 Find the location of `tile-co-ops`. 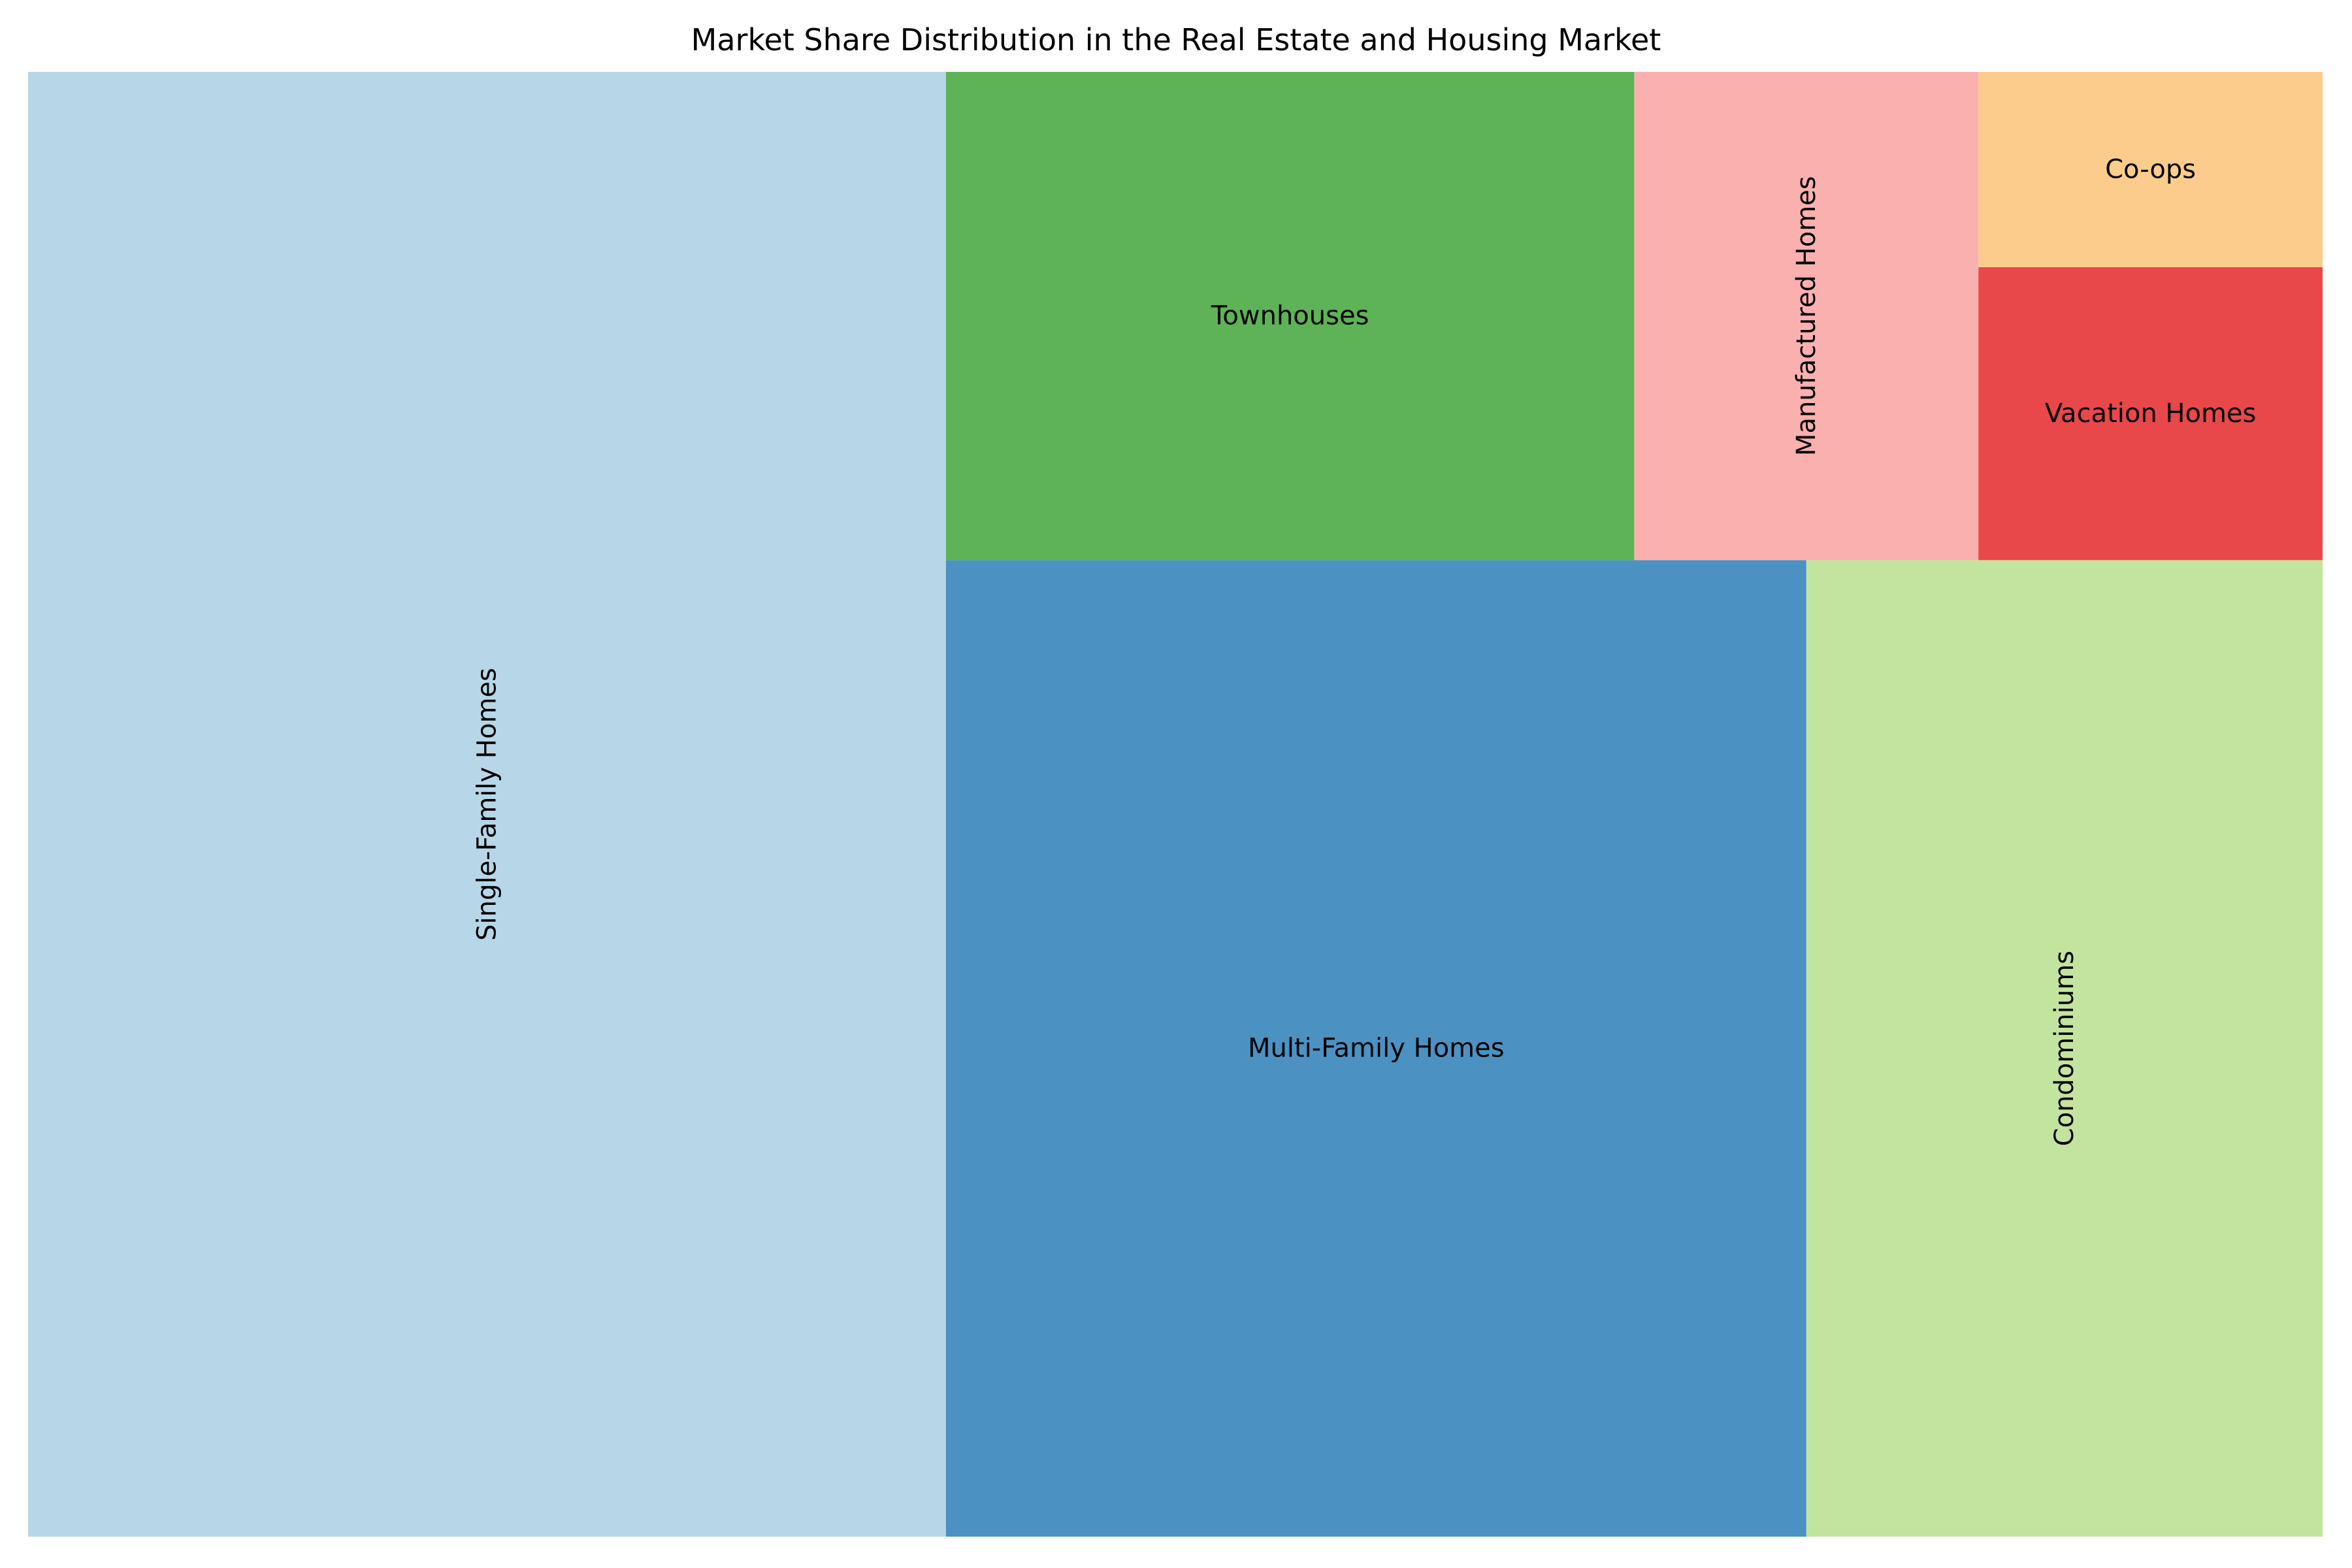

tile-co-ops is located at coordinates (2150, 169).